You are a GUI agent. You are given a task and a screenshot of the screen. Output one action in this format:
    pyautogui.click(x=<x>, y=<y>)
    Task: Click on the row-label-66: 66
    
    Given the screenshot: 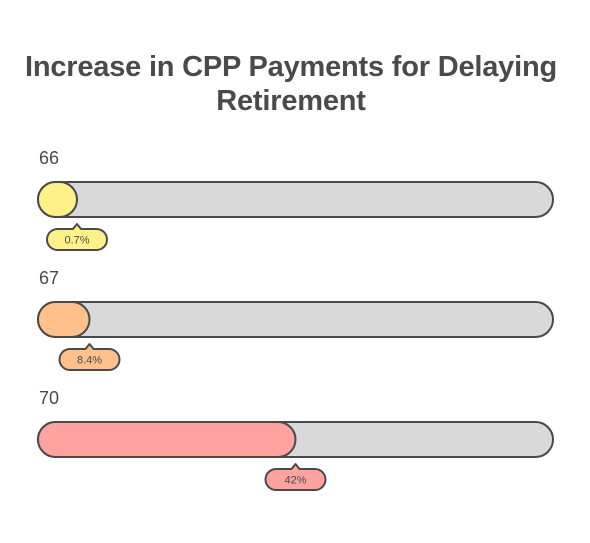 What is the action you would take?
    pyautogui.click(x=49, y=158)
    